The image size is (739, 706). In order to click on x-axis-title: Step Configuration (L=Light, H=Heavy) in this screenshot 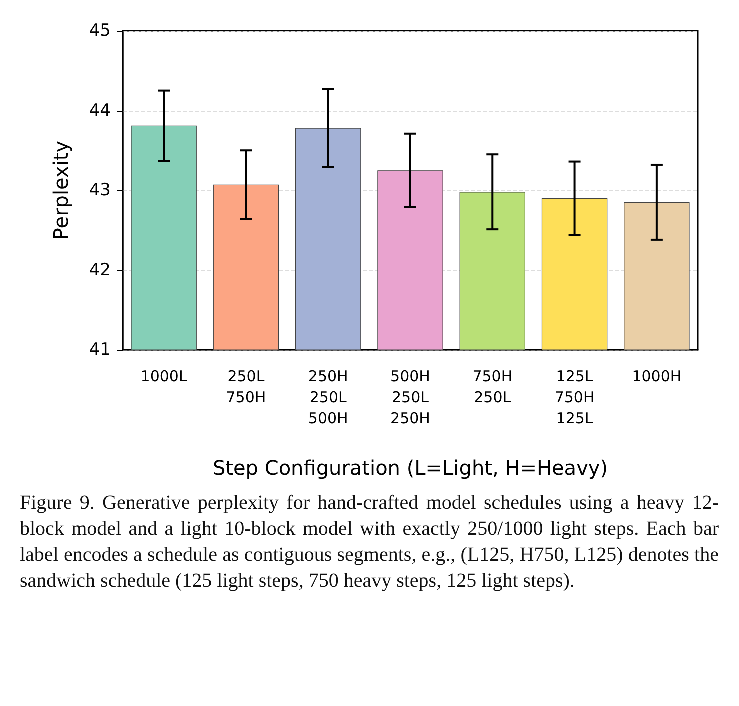, I will do `click(410, 468)`.